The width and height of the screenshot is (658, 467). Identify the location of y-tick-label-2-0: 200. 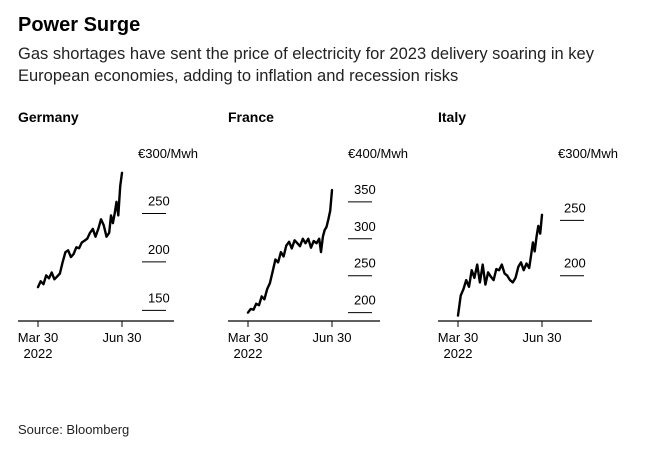
(575, 263).